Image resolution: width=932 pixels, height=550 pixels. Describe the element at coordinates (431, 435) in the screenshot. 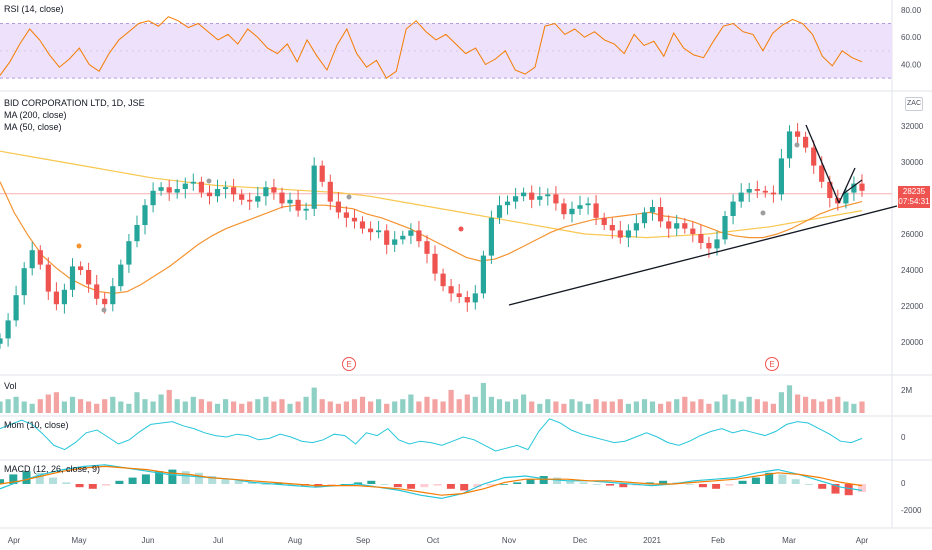

I see `momentum-line` at that location.